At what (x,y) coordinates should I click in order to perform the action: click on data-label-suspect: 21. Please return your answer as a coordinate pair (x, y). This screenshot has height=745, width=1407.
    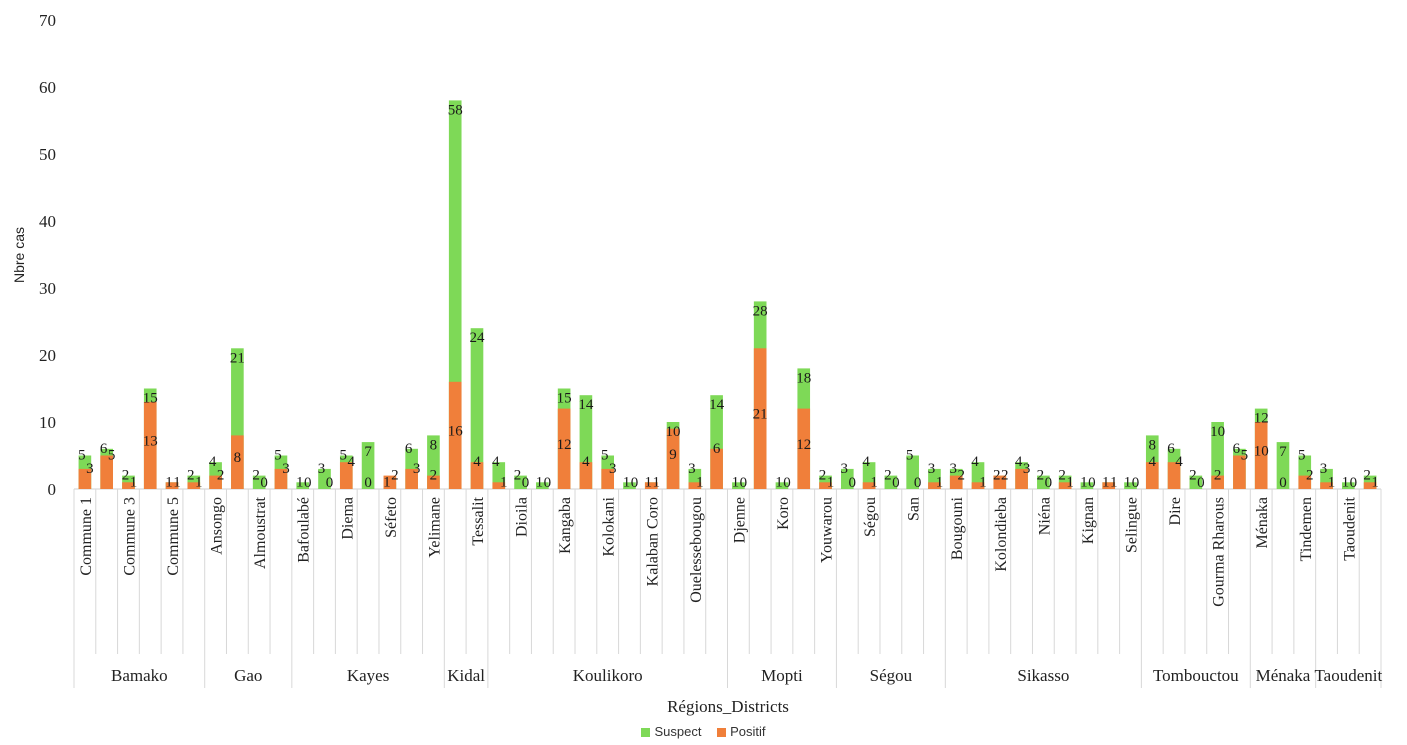
    Looking at the image, I should click on (237, 358).